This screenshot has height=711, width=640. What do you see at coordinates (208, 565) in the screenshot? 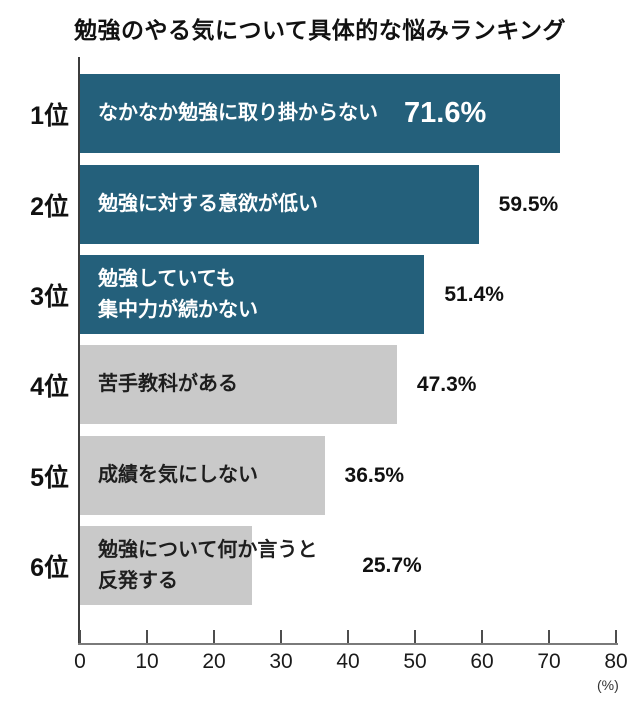
I see `bar-category-label-6: 勉強について何か言うと 反発する` at bounding box center [208, 565].